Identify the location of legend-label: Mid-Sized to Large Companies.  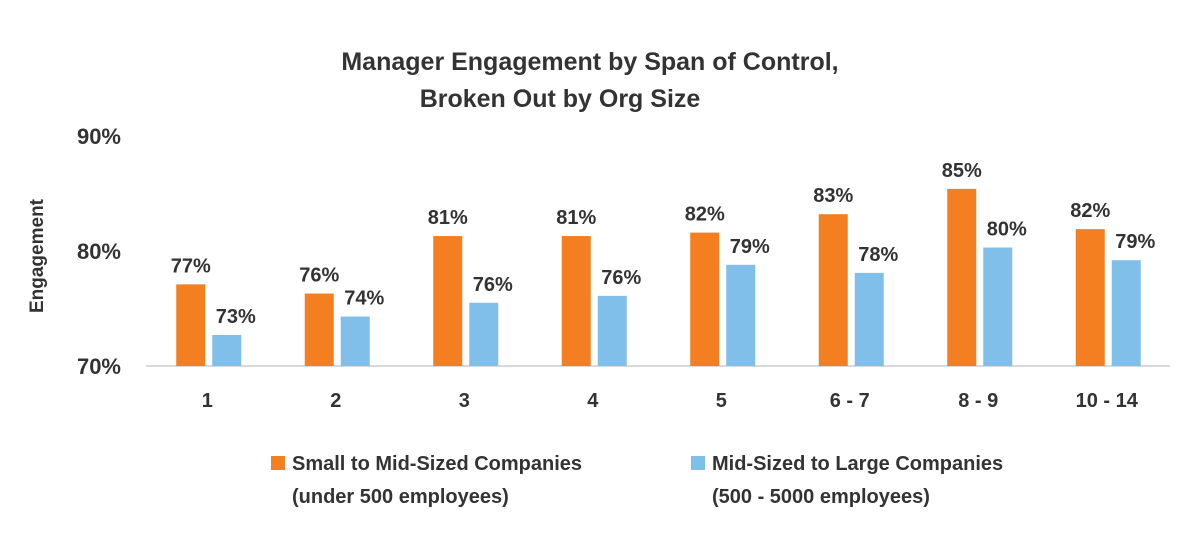
(857, 464).